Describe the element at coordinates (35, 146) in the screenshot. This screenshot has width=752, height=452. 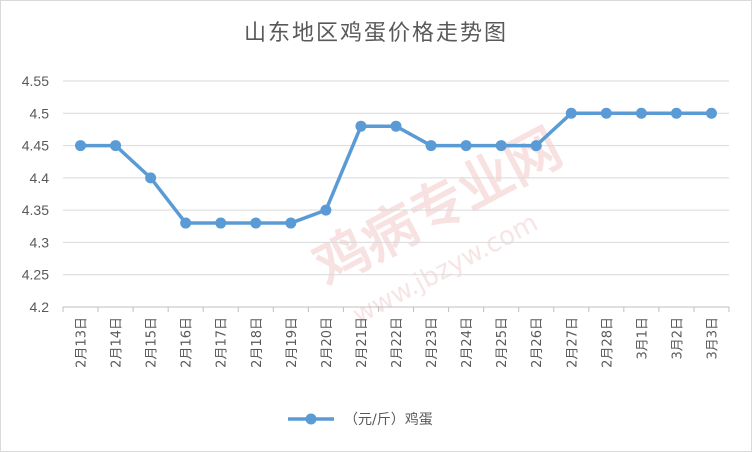
I see `y-tick-label: 4.45` at that location.